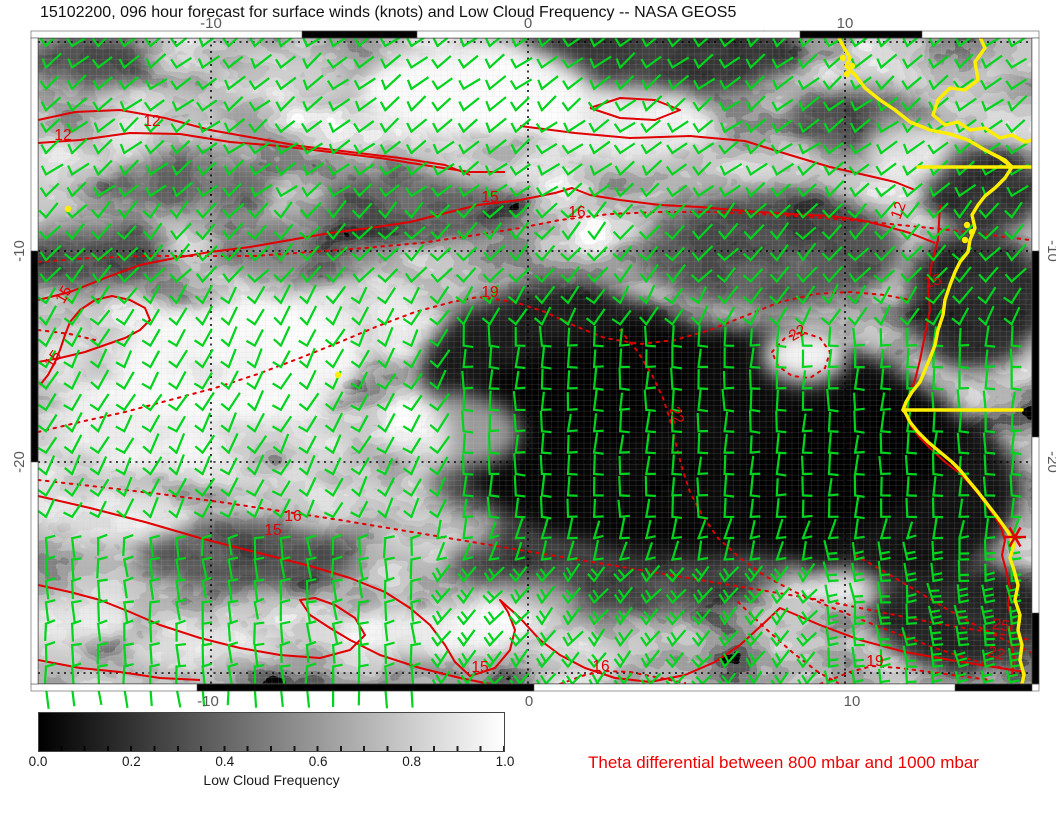 Image resolution: width=1056 pixels, height=816 pixels. Describe the element at coordinates (1001, 626) in the screenshot. I see `contour-label: 25` at that location.